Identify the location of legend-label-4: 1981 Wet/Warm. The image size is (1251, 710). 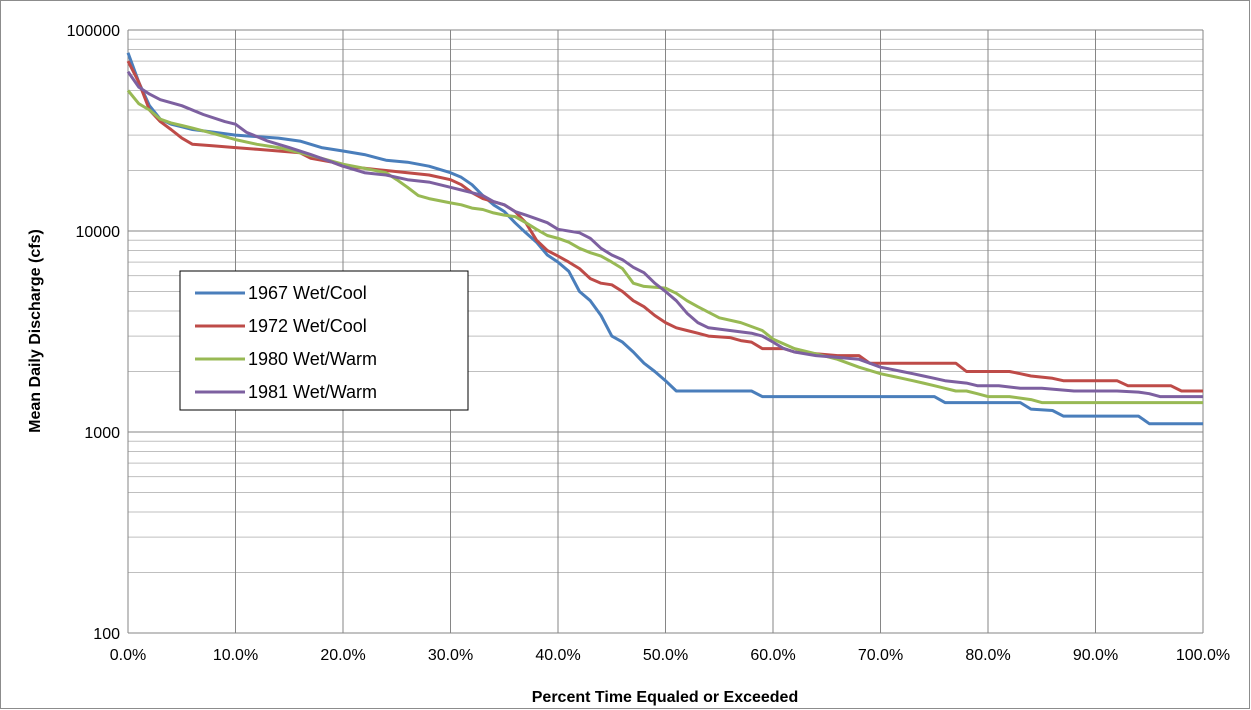
(312, 392).